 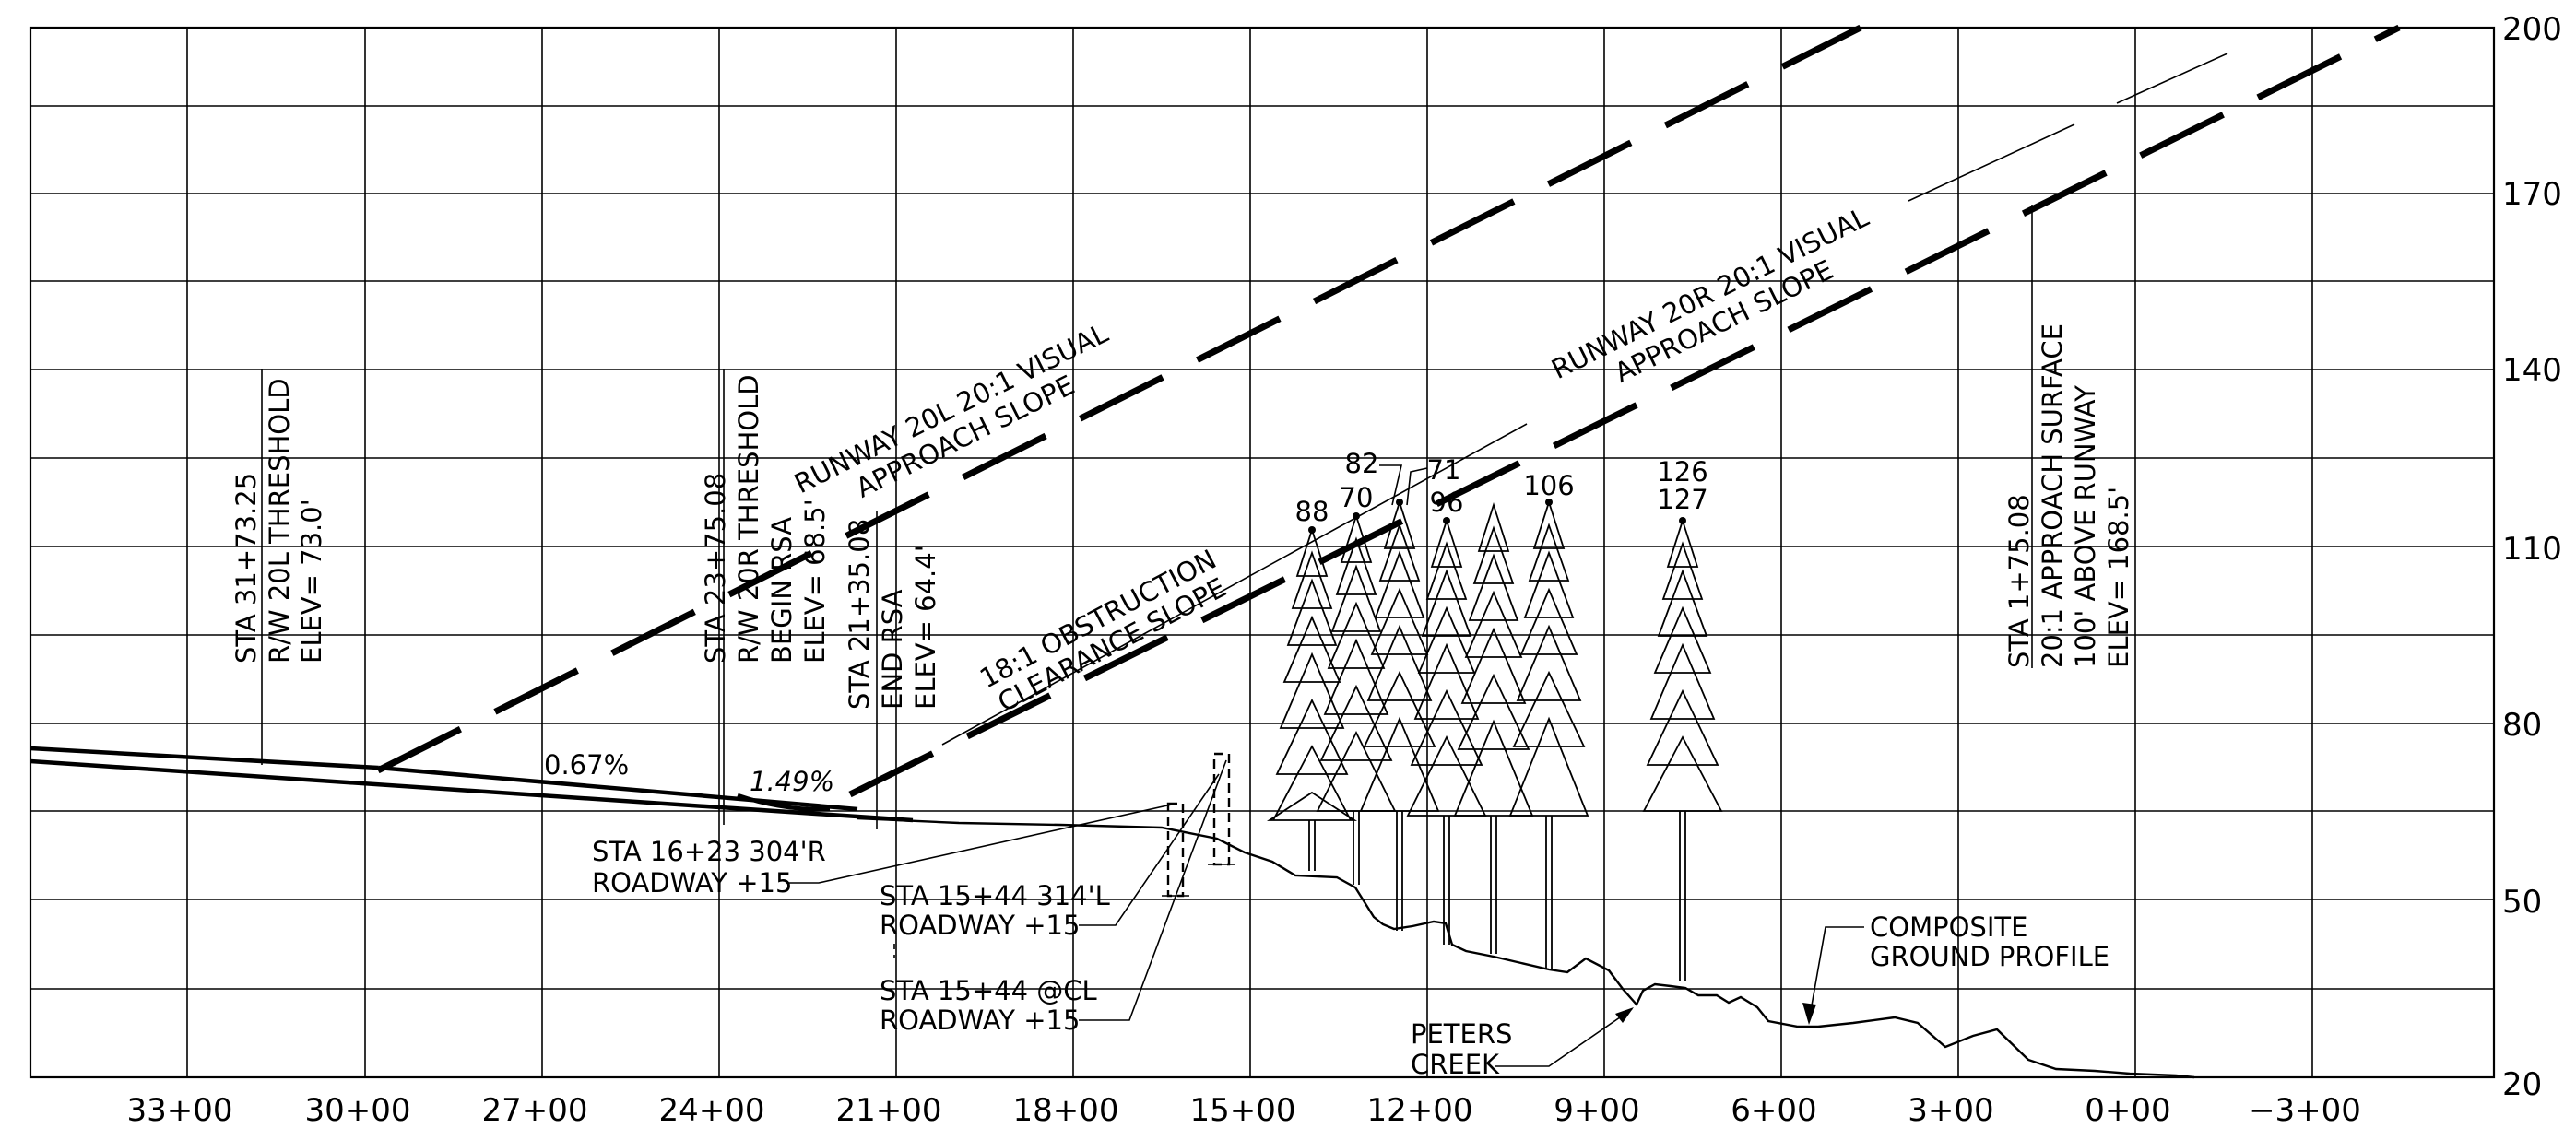 I want to click on composite-ground-profile-callout: COMPOSITE GROUND PROFILE, so click(x=1955, y=968).